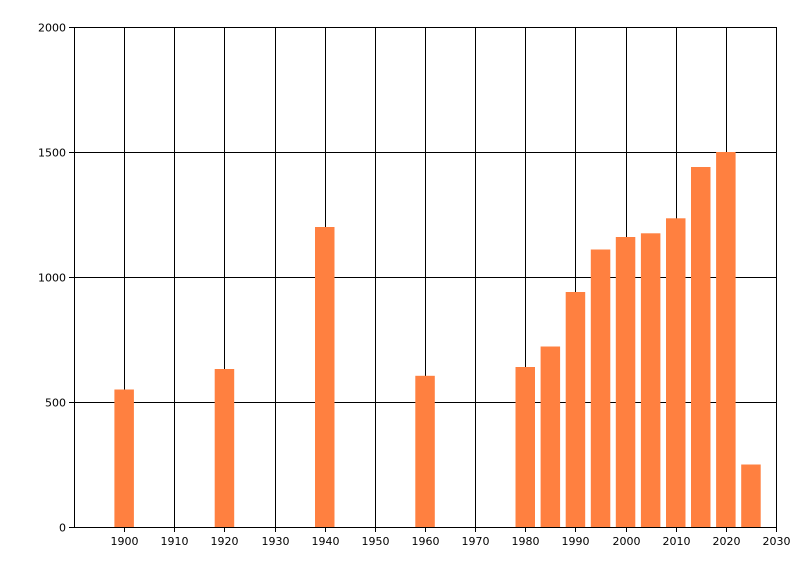 The height and width of the screenshot is (576, 800). What do you see at coordinates (326, 541) in the screenshot?
I see `x-tick-label: 1940` at bounding box center [326, 541].